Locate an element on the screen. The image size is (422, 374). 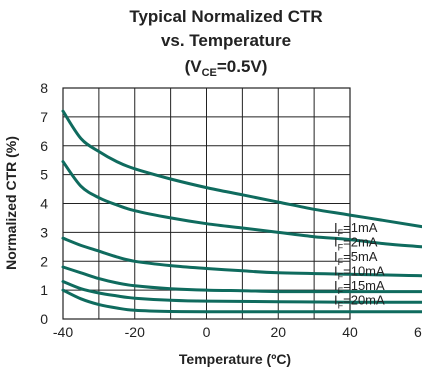
chart-title-line-3-subscript: CE is located at coordinates (209, 73).